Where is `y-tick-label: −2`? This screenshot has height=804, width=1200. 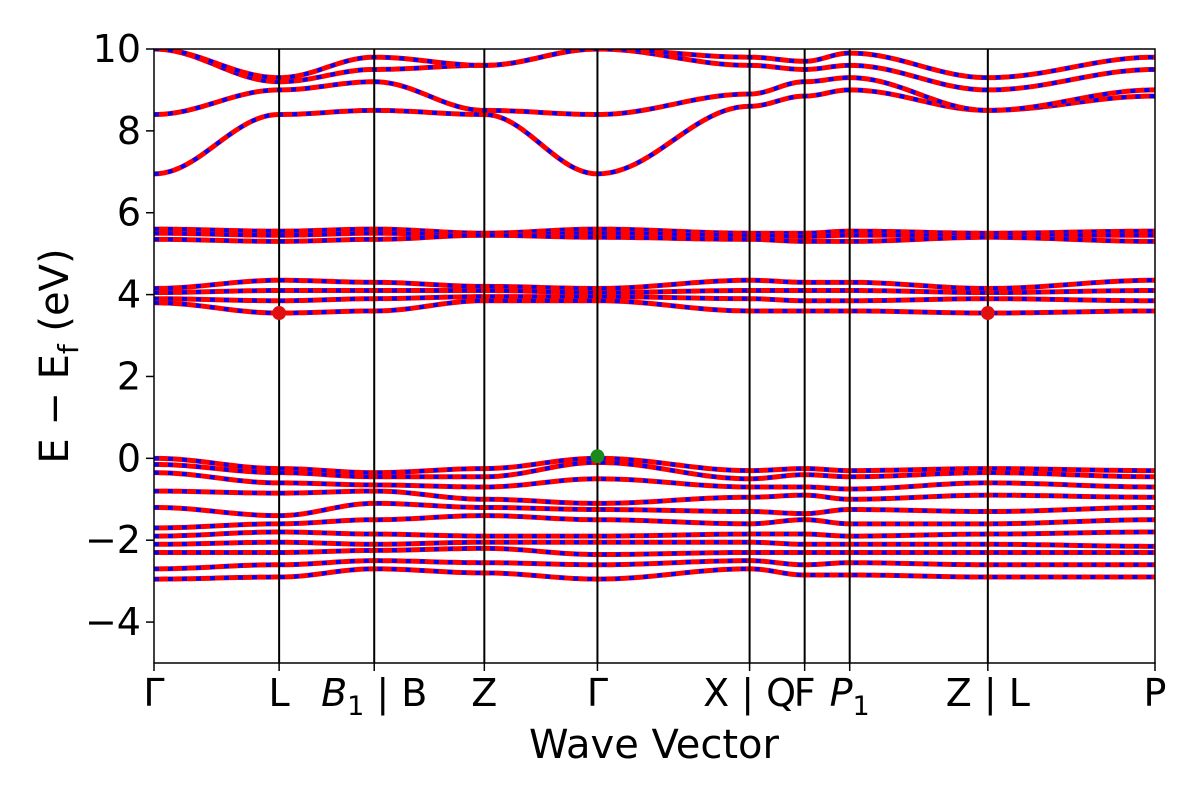 y-tick-label: −2 is located at coordinates (113, 540).